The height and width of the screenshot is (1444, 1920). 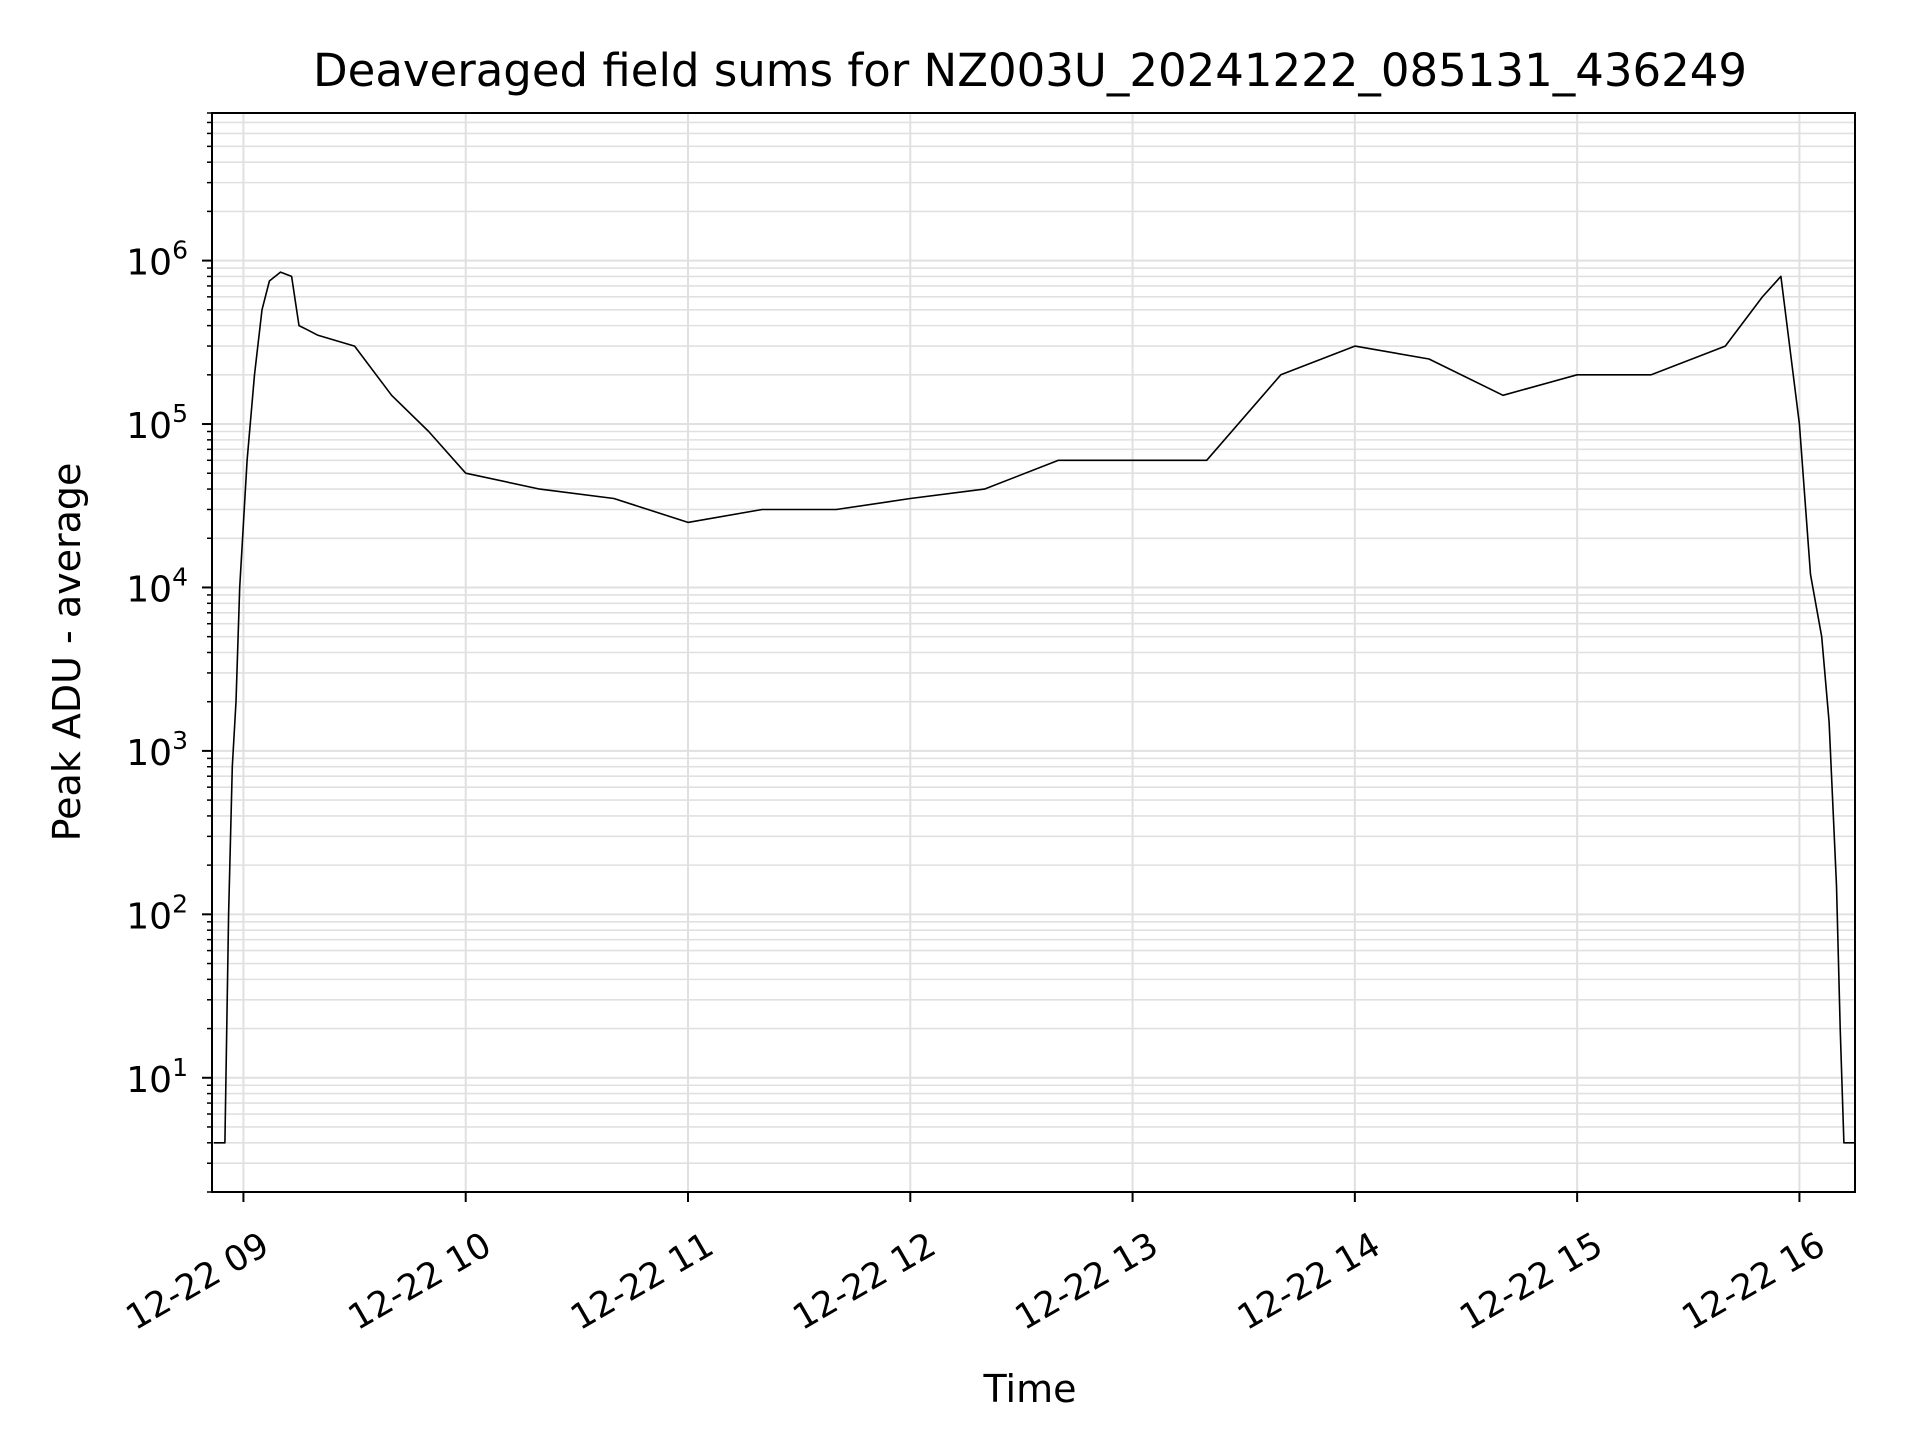 I want to click on y-tick-label: 10⁴, so click(x=157, y=586).